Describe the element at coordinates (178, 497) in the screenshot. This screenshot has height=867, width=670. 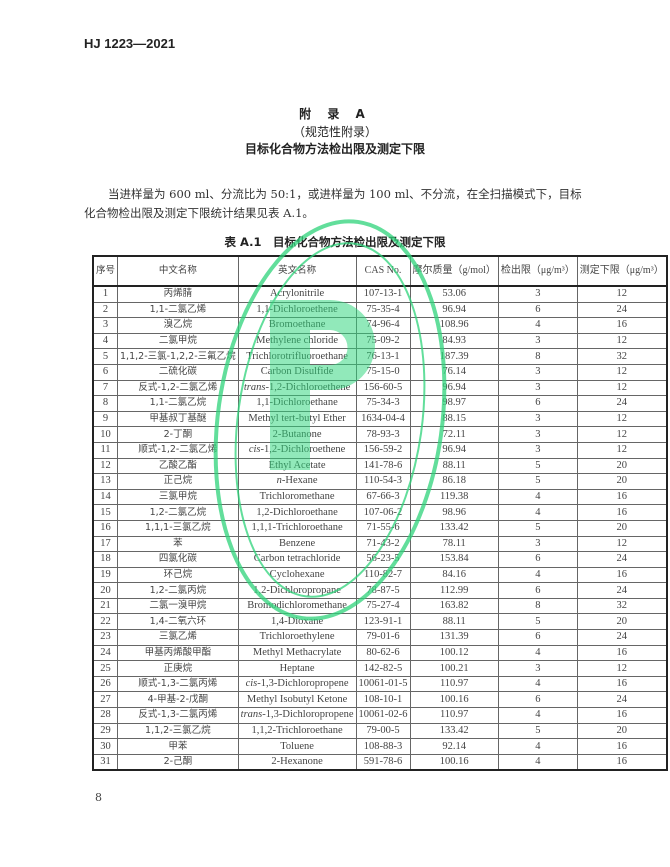
I see `cell-chinese-name: 三氯甲烷` at that location.